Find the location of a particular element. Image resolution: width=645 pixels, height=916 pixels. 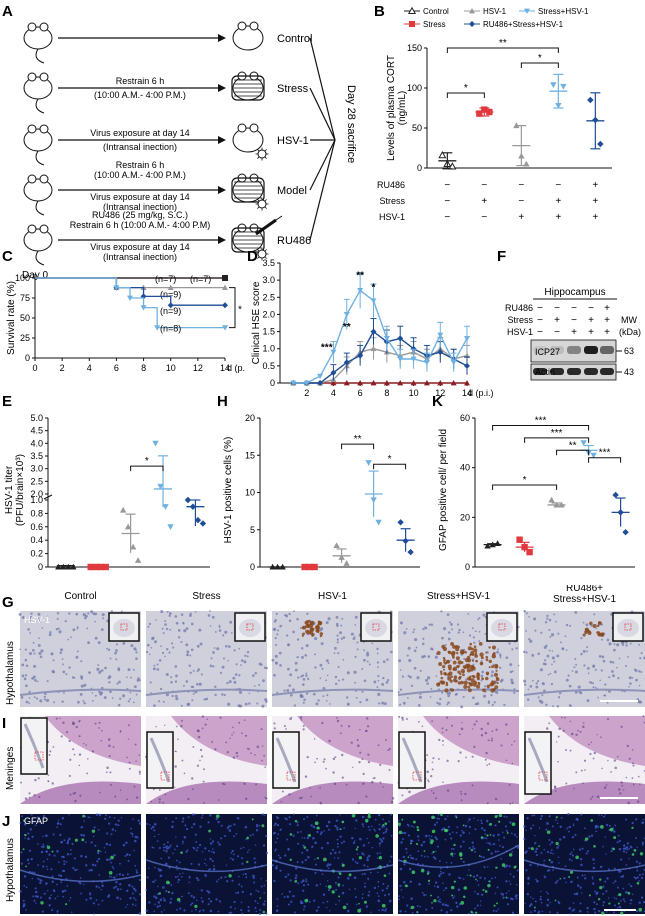

fluorescence-image is located at coordinates (80, 864).